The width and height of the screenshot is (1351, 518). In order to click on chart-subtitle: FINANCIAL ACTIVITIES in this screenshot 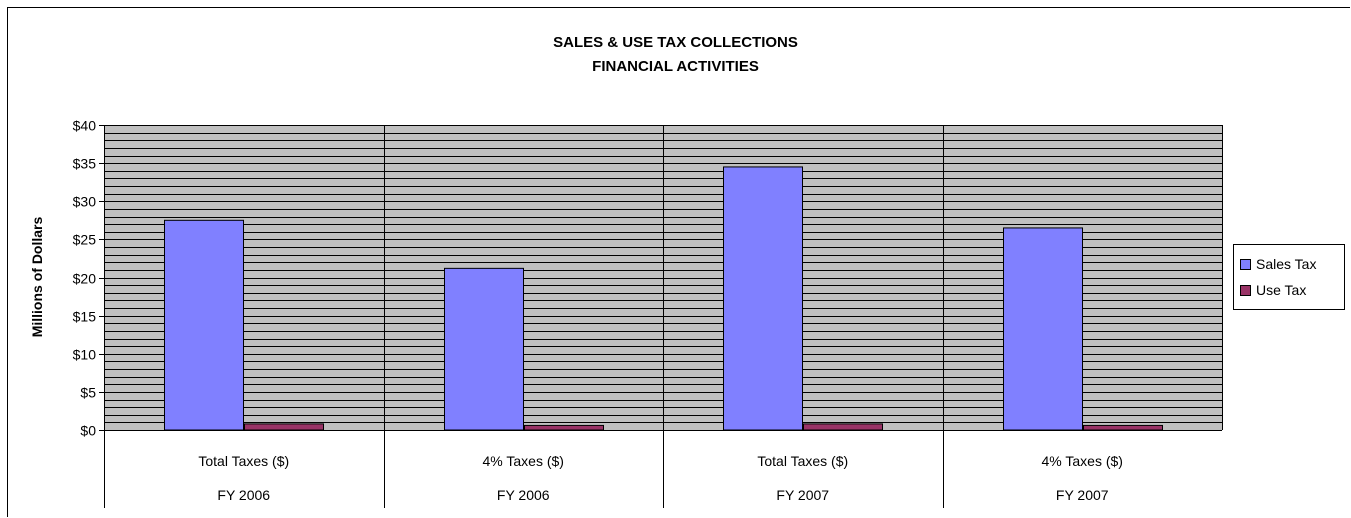, I will do `click(675, 66)`.